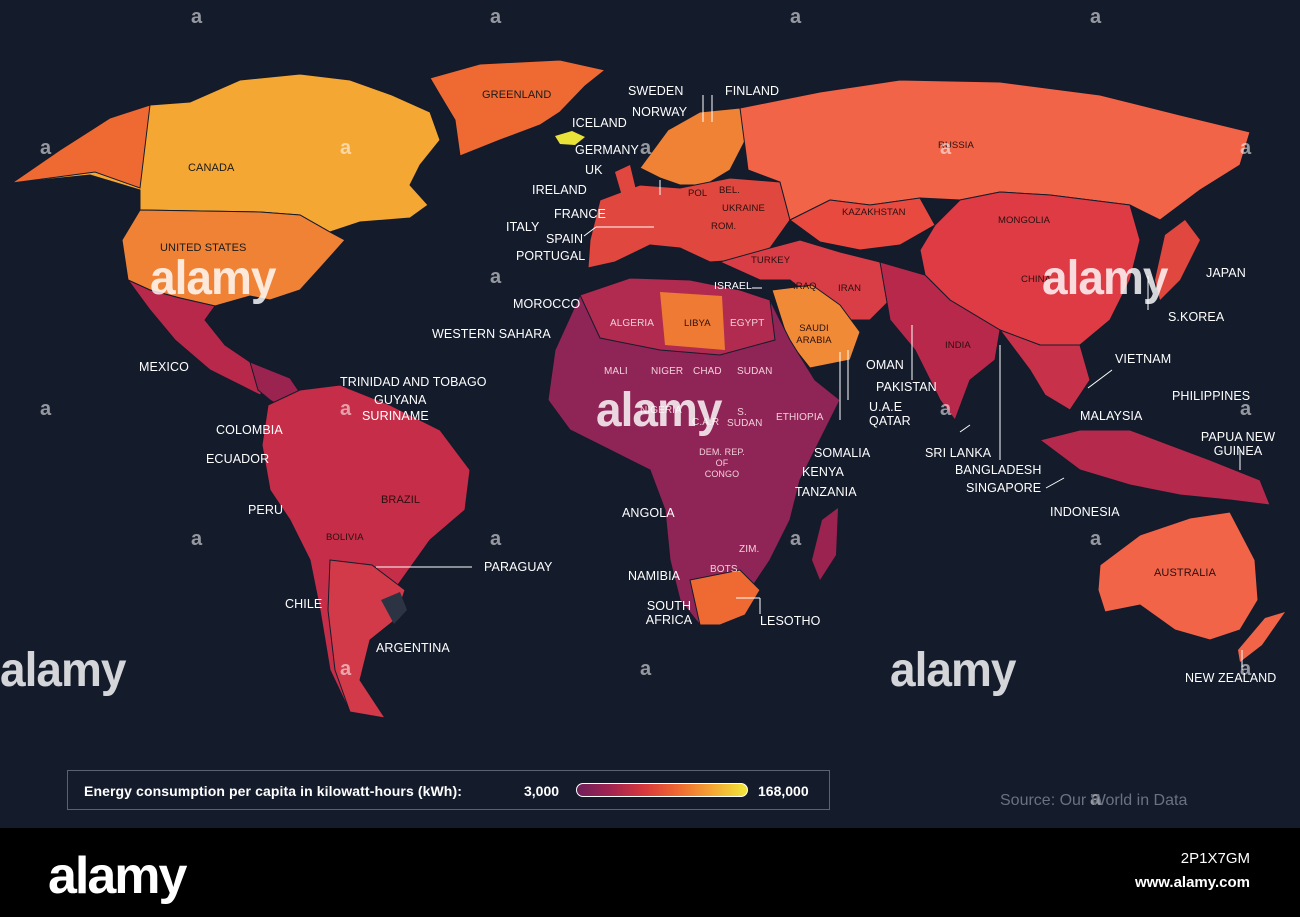 This screenshot has height=917, width=1300. What do you see at coordinates (660, 112) in the screenshot?
I see `label-norway: NORWAY` at bounding box center [660, 112].